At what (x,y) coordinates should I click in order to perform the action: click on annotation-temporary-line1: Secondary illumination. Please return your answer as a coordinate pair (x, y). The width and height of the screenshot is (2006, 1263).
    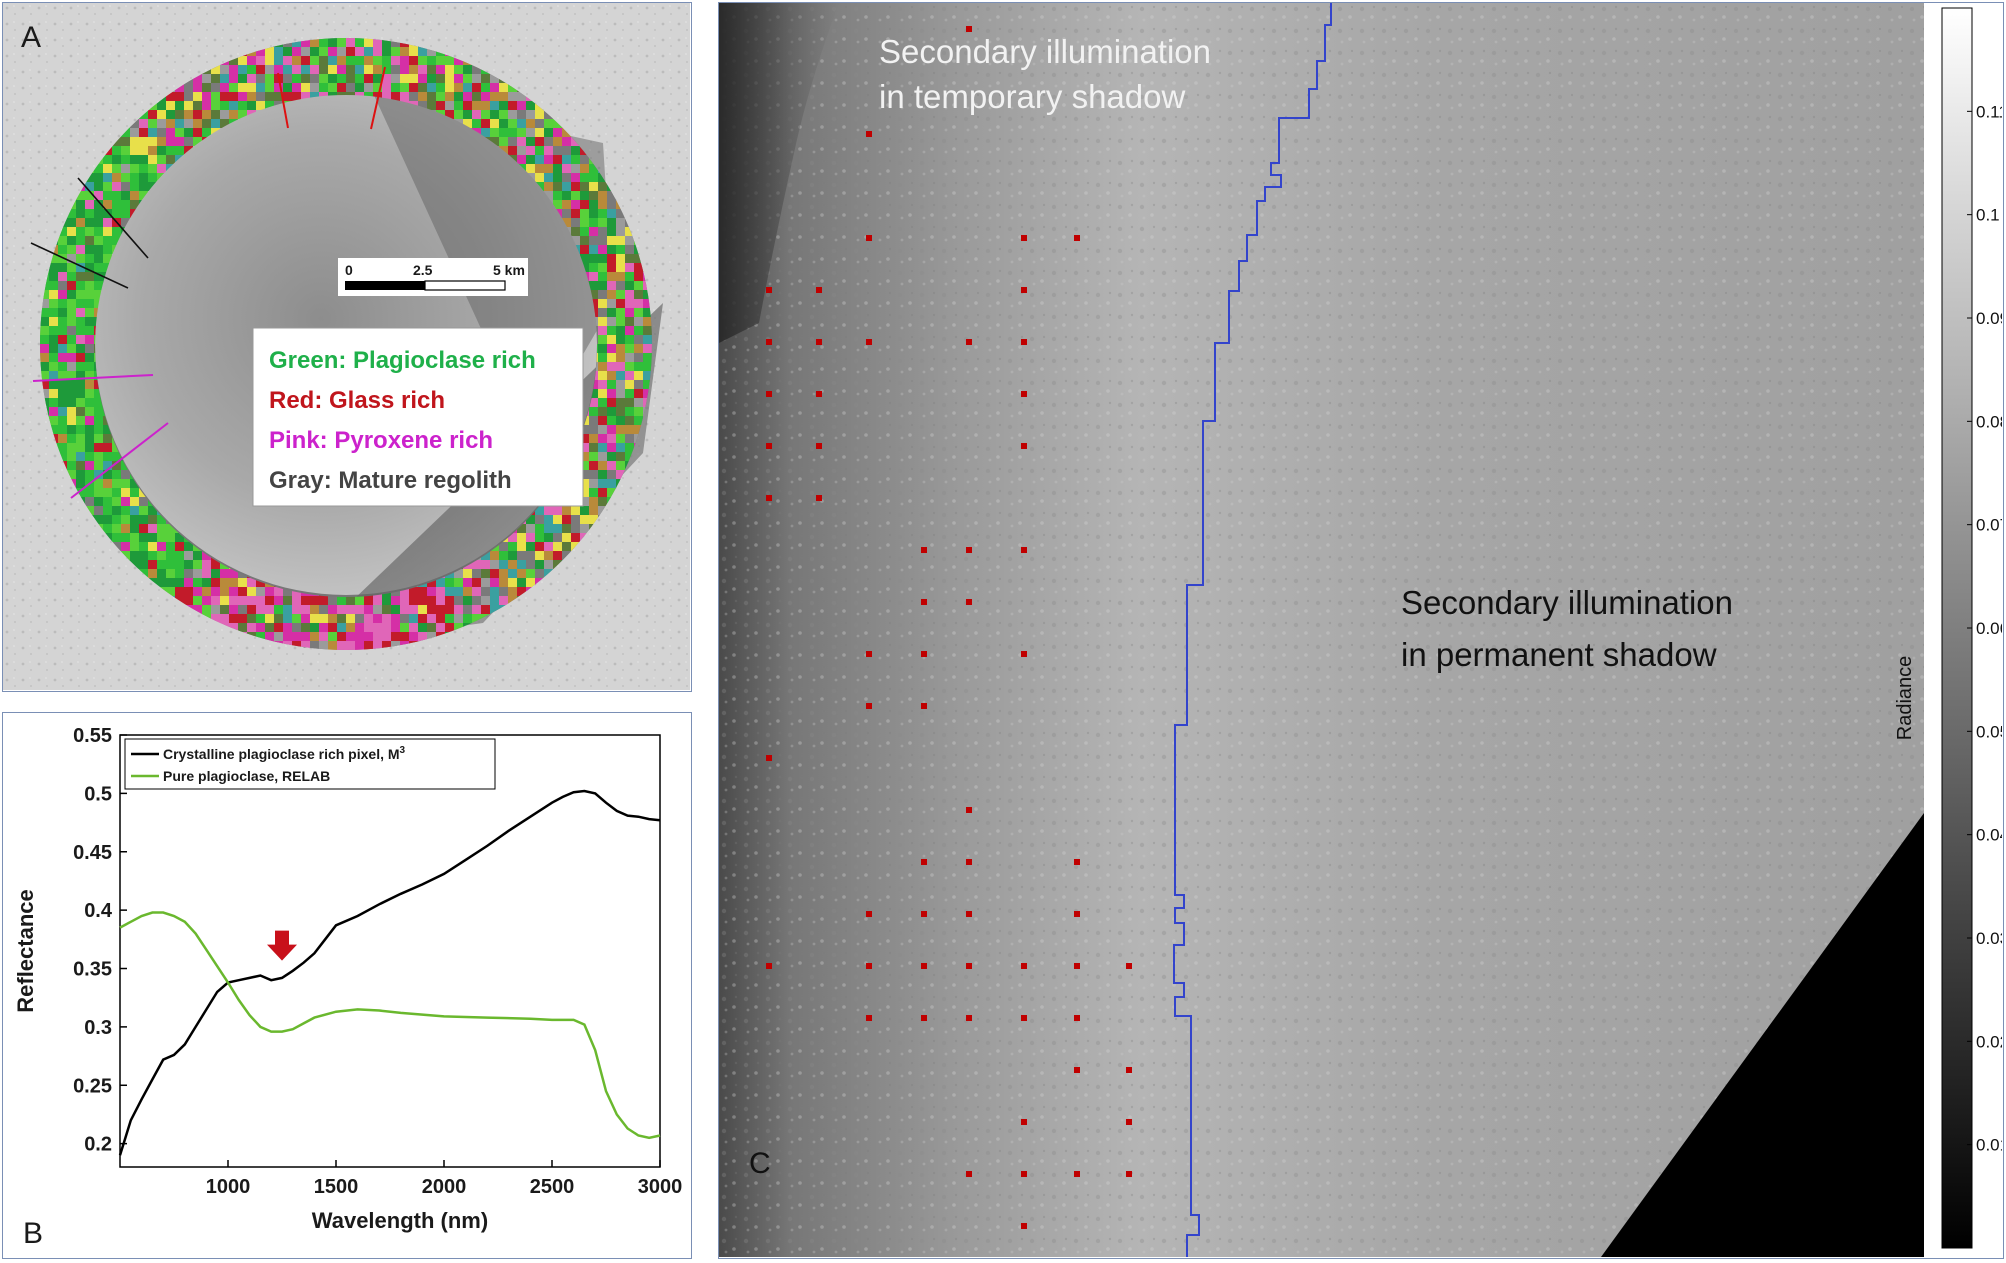
    Looking at the image, I should click on (1045, 51).